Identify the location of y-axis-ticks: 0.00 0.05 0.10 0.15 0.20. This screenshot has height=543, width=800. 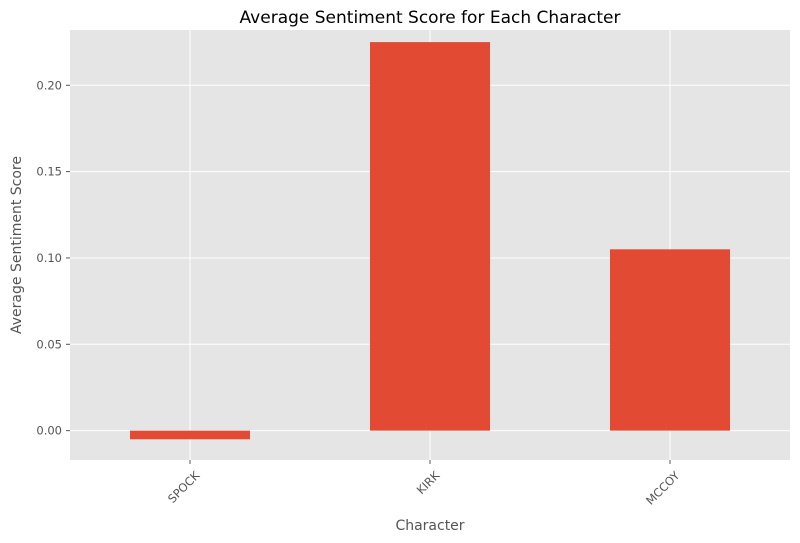
(53, 258).